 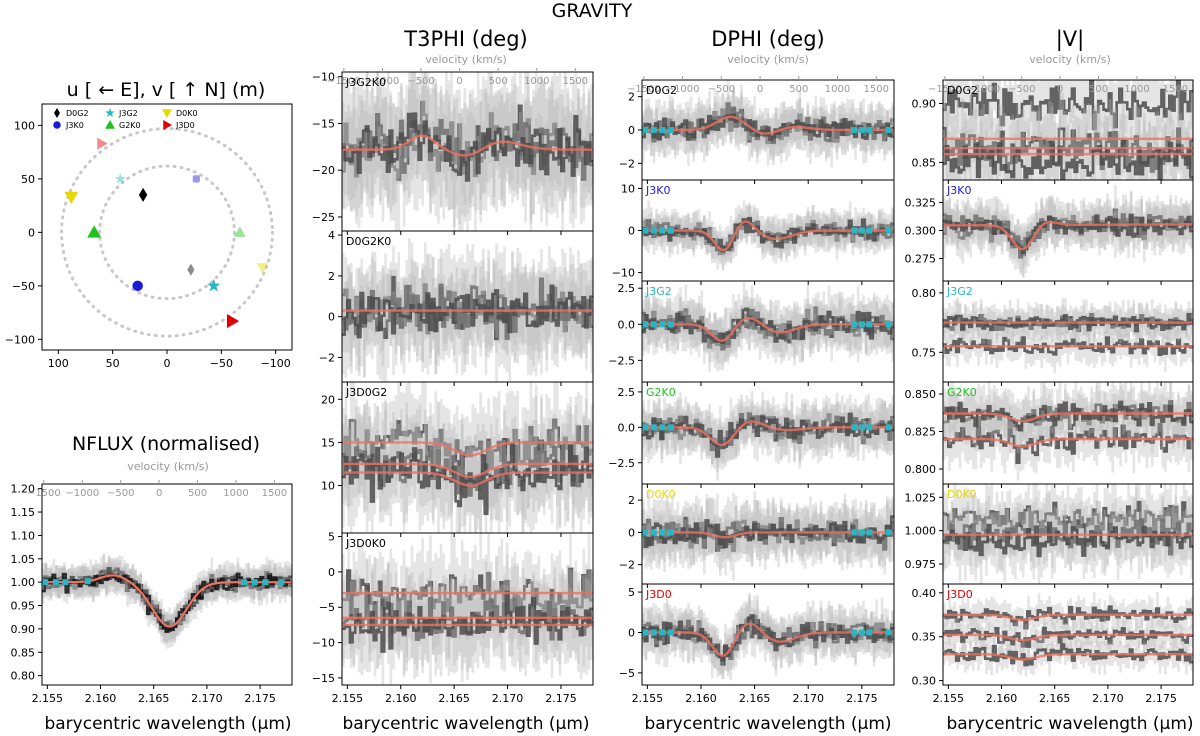 I want to click on xtick-label: 2.155, so click(x=48, y=698).